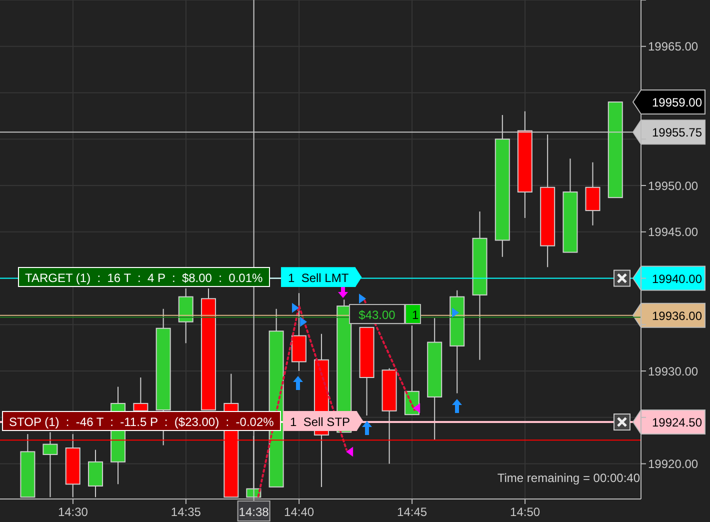 Image resolution: width=710 pixels, height=522 pixels. I want to click on x-tick-label: 14:50, so click(525, 512).